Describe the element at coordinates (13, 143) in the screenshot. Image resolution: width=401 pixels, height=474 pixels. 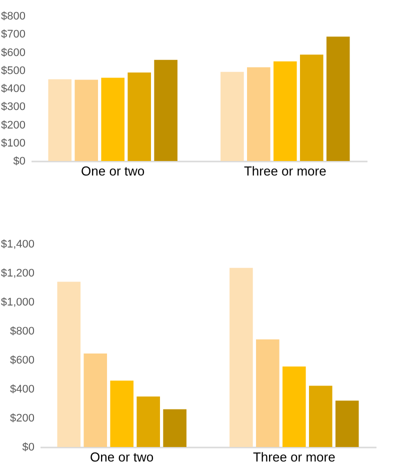
I see `y-tick-label: $100` at that location.